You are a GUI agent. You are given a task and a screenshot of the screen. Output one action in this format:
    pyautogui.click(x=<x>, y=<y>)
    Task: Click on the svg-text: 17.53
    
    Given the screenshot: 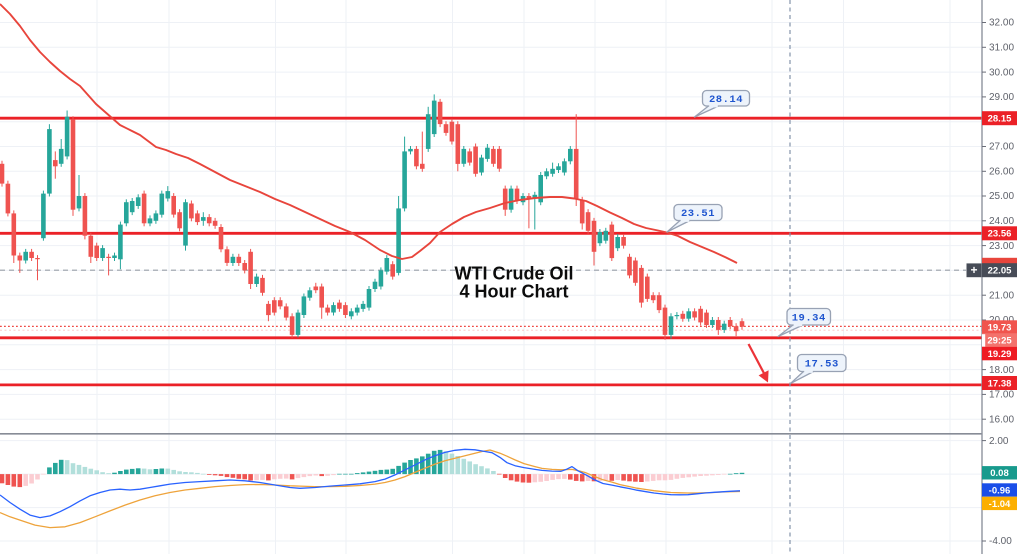 What is the action you would take?
    pyautogui.click(x=822, y=365)
    